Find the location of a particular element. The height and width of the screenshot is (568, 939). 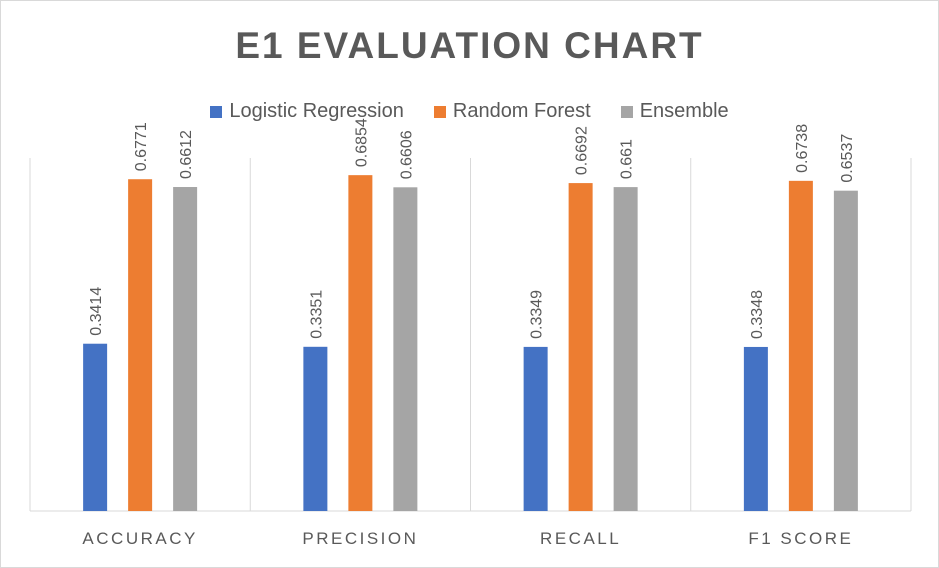

data-label: 0.6692 is located at coordinates (582, 150).